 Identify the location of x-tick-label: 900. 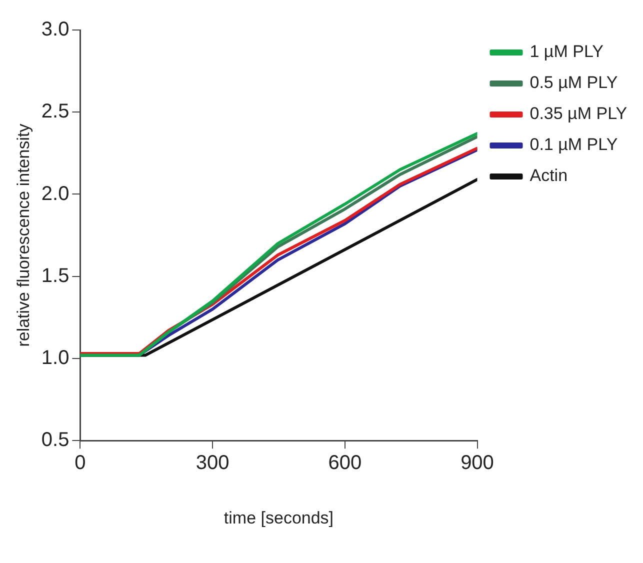
(477, 463).